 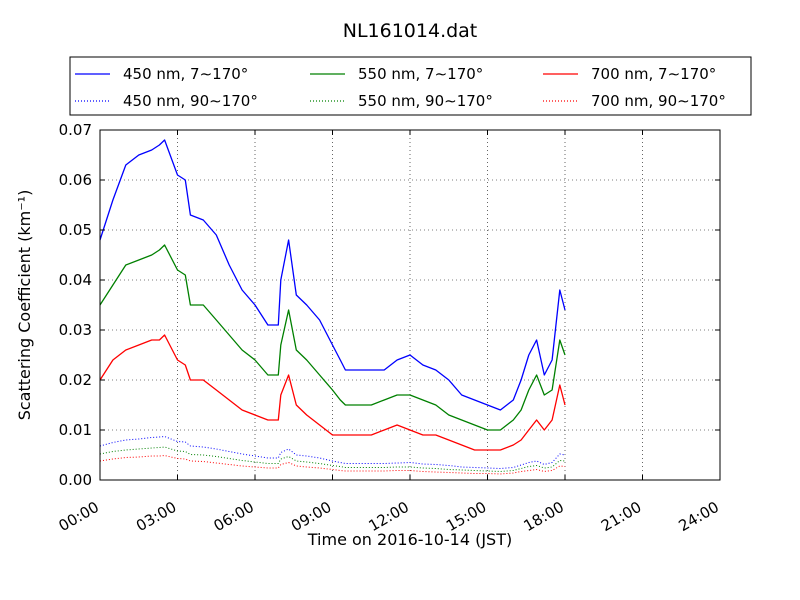 I want to click on legend-label-1: 550 nm, 7∼170°, so click(x=420, y=74).